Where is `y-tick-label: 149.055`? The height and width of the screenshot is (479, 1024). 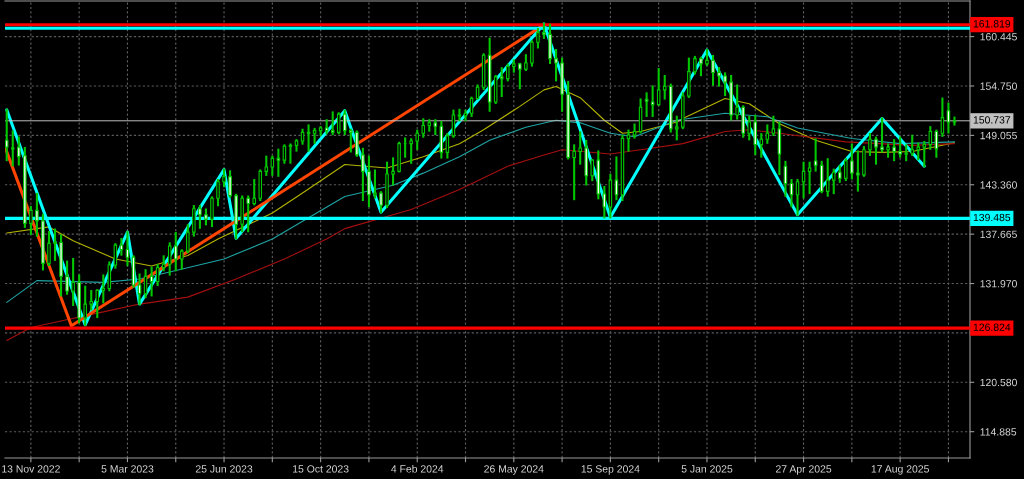
y-tick-label: 149.055 is located at coordinates (998, 135).